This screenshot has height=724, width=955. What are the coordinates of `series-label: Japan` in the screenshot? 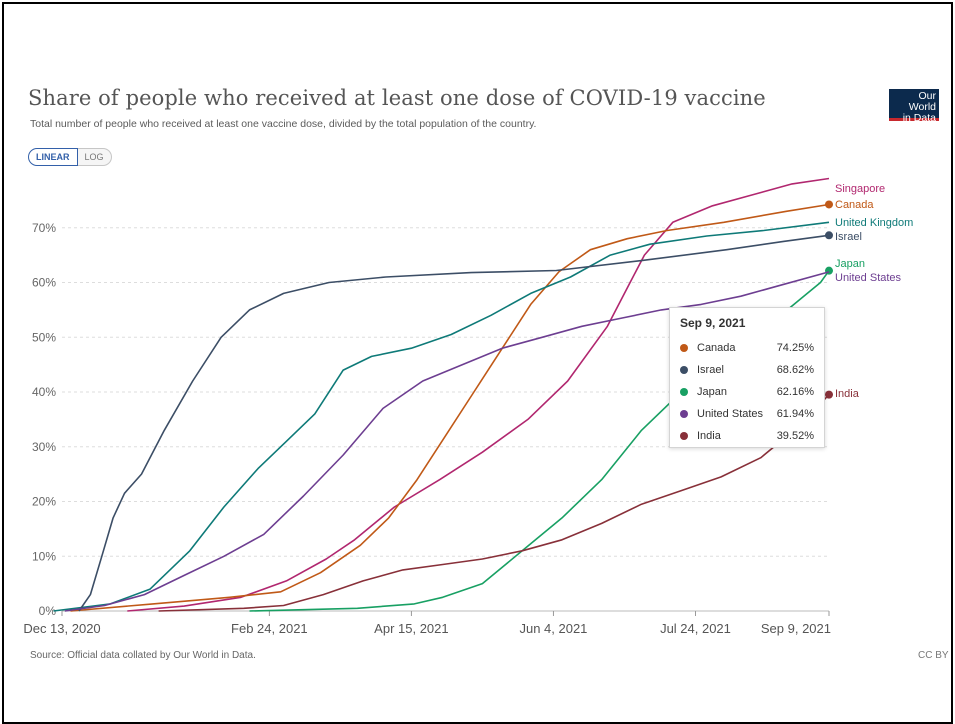 It's located at (850, 264).